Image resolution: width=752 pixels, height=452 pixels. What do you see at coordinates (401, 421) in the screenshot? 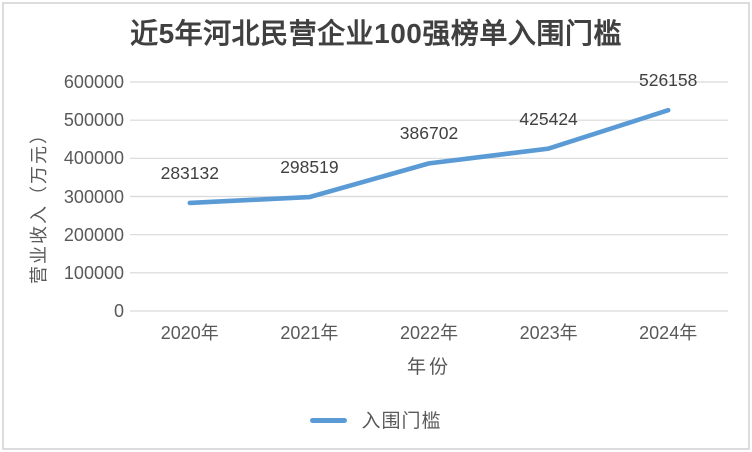
I see `legend-label: 入围门槛` at bounding box center [401, 421].